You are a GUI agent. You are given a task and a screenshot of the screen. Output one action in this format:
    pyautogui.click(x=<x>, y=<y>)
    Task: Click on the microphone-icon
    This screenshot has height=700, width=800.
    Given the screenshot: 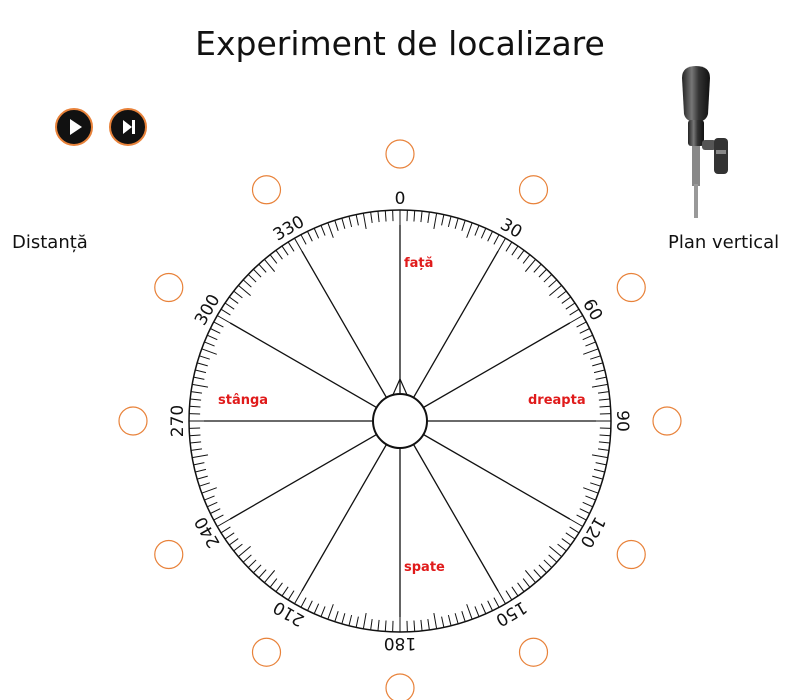 What is the action you would take?
    pyautogui.click(x=705, y=142)
    